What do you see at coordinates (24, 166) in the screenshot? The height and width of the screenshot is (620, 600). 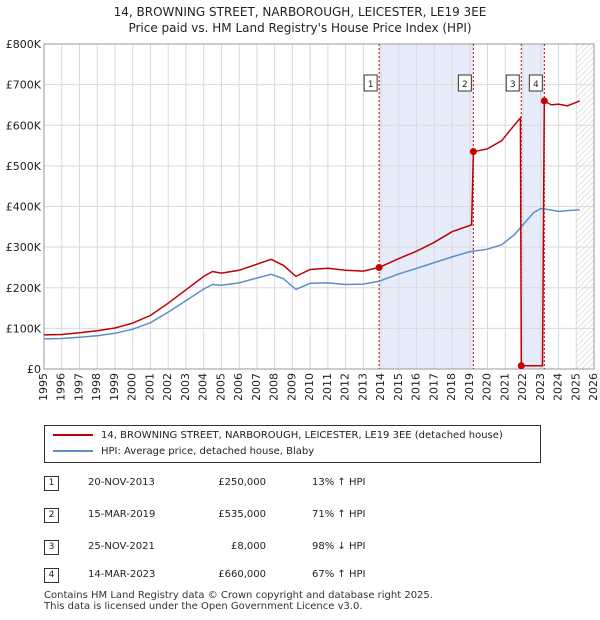 I see `y-tick-label: £500K` at bounding box center [24, 166].